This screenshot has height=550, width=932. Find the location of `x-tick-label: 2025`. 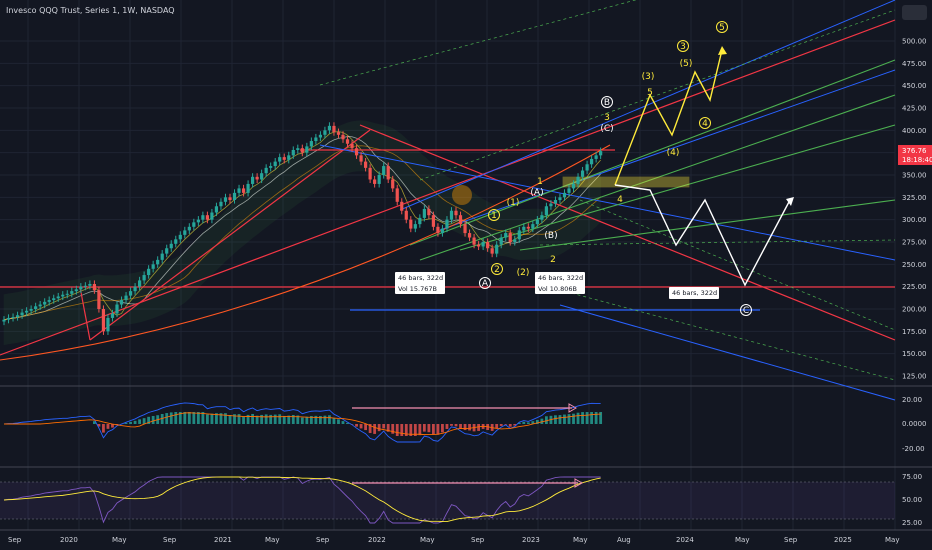

x-tick-label: 2025 is located at coordinates (843, 540).